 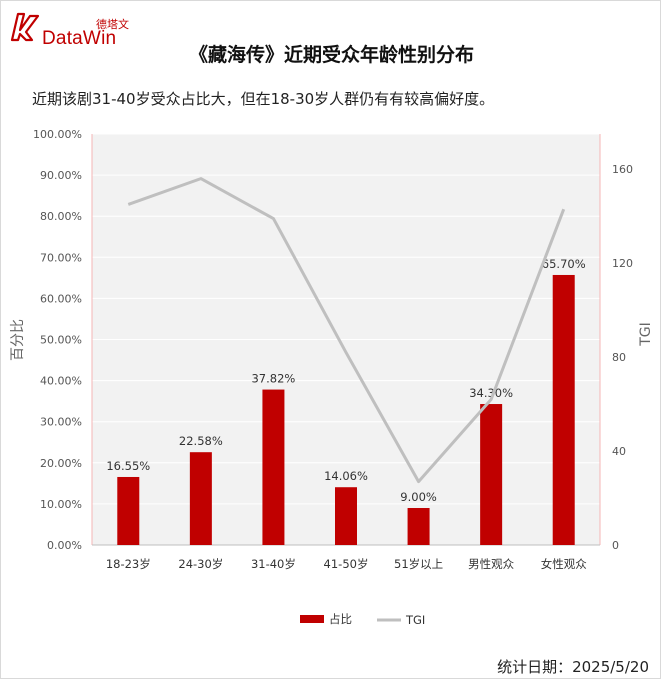 What do you see at coordinates (64, 545) in the screenshot?
I see `left-axis-tick-label: 0.00%` at bounding box center [64, 545].